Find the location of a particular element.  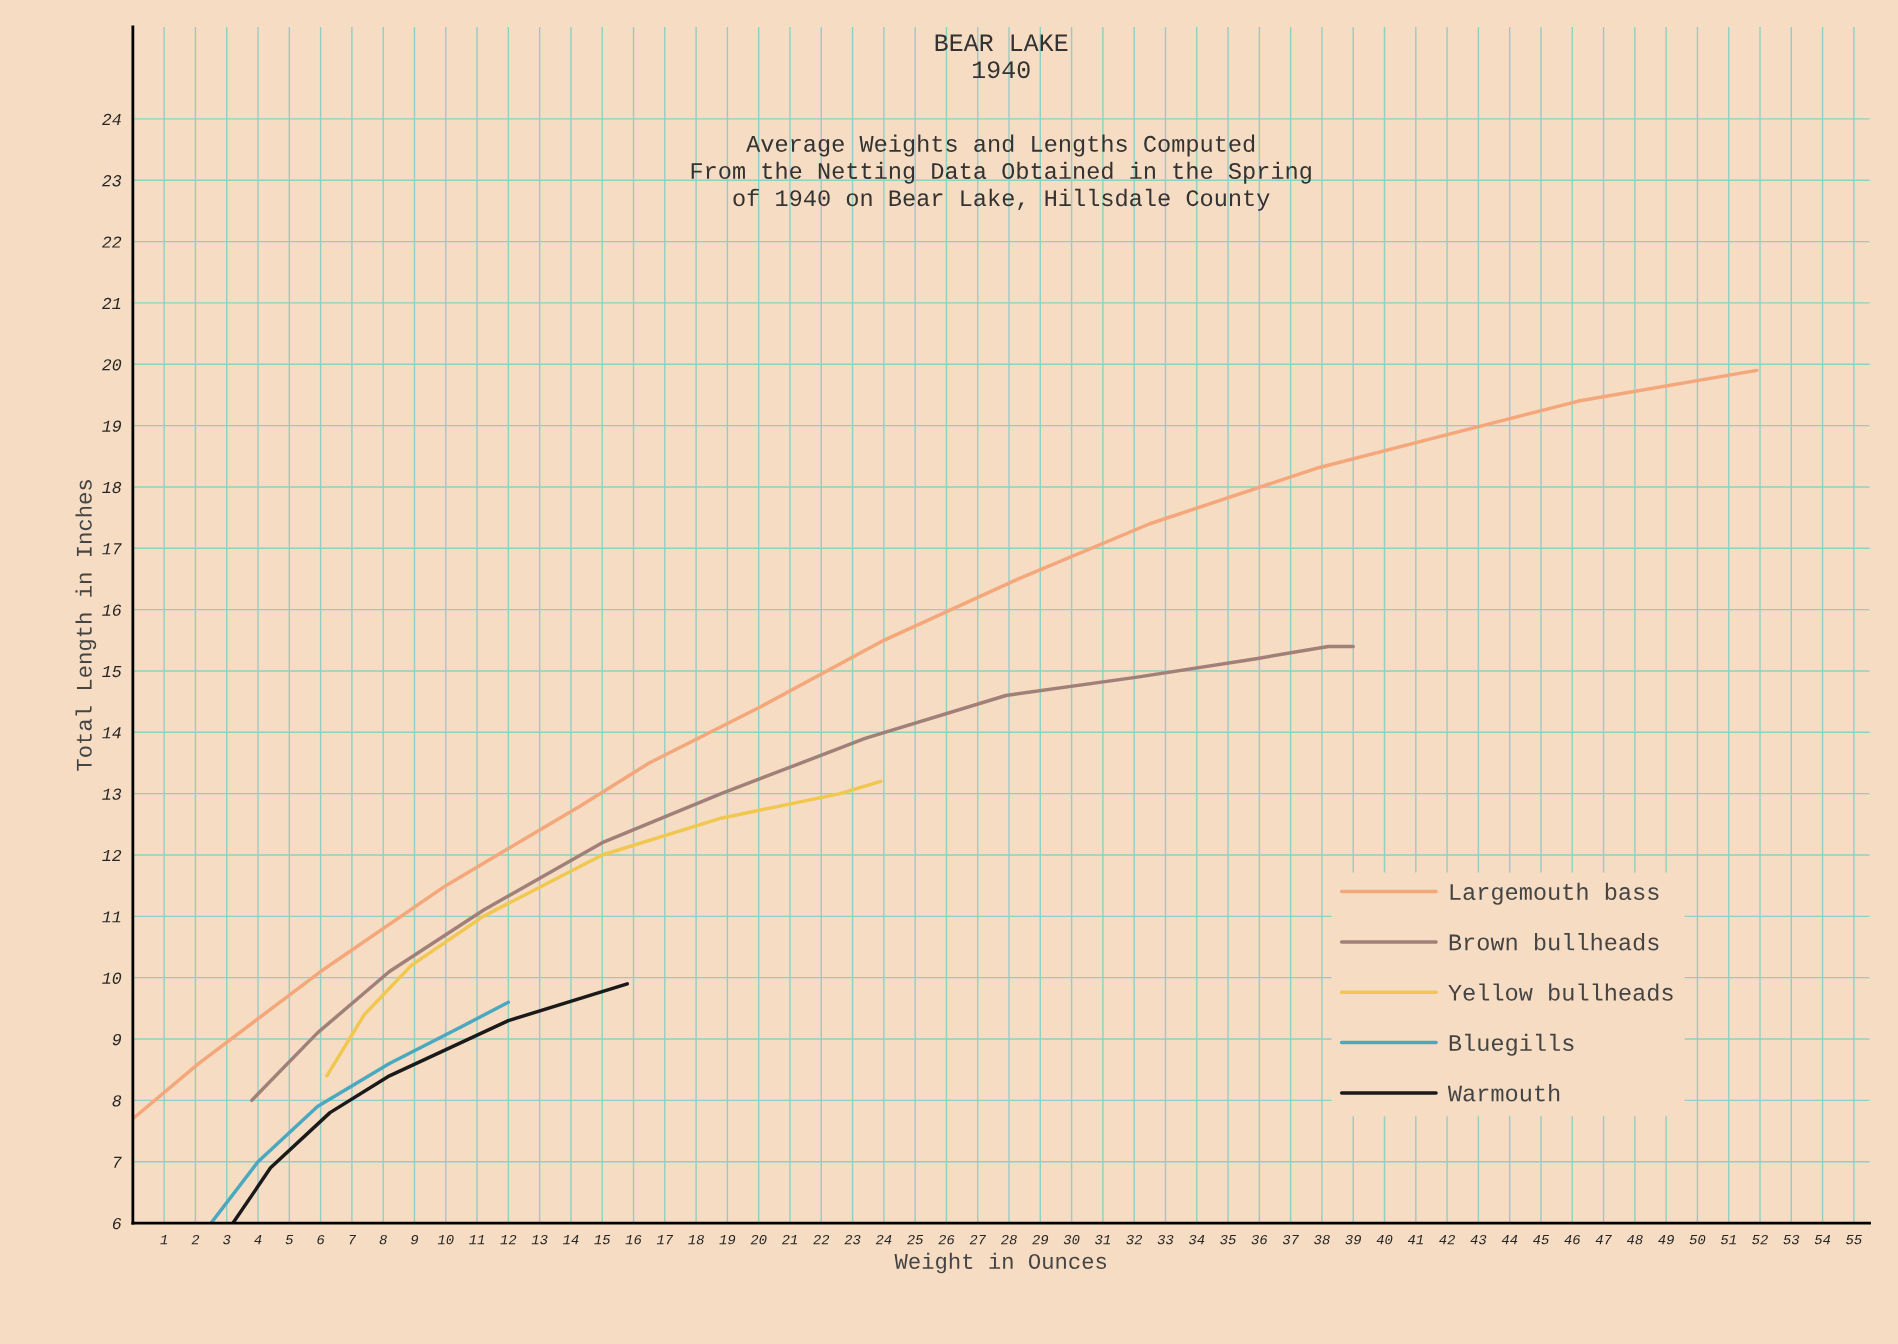

x-tick-label: 51 is located at coordinates (1728, 1240).